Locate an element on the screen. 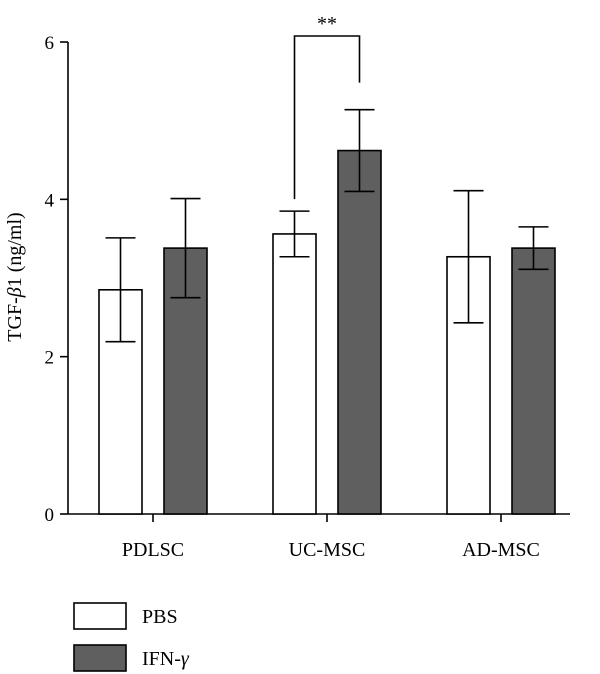 This screenshot has width=600, height=674. legend-swatch-ifn is located at coordinates (100, 658).